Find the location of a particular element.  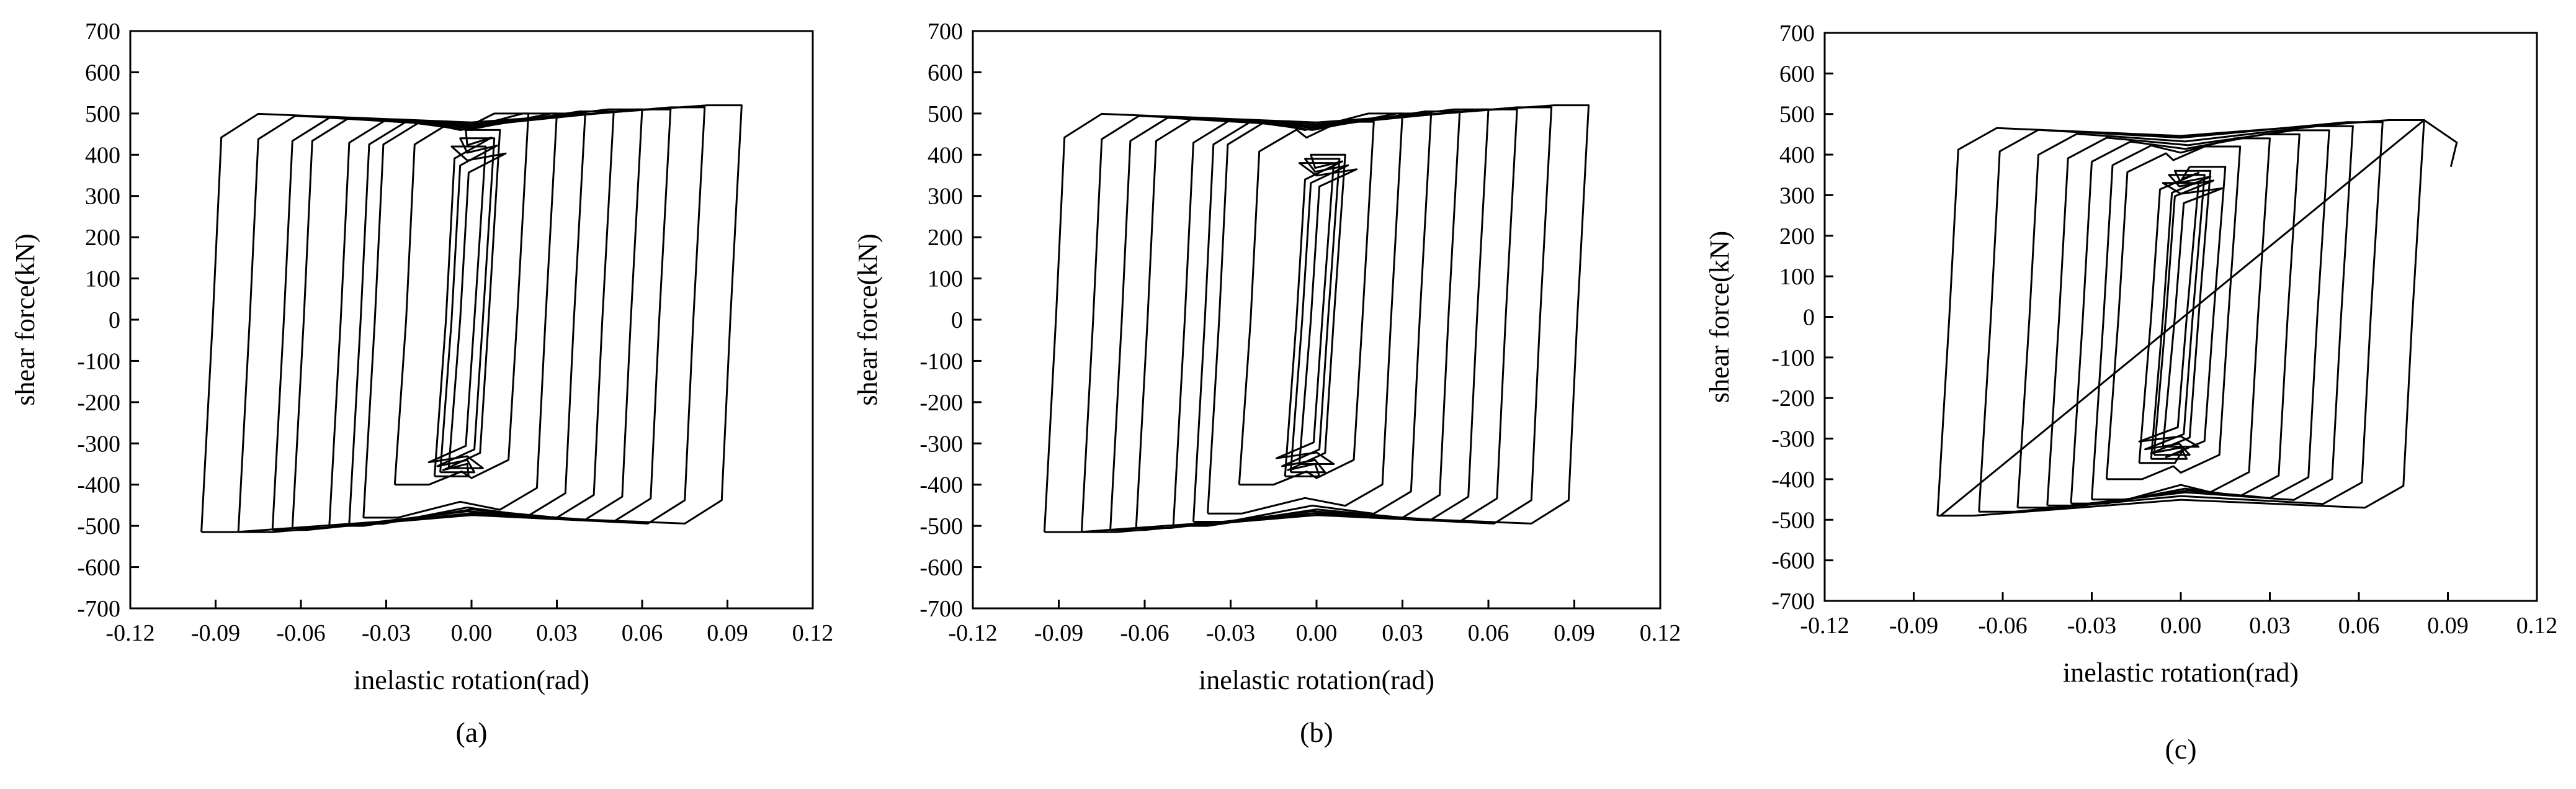

panel-caption: (b) is located at coordinates (1316, 732).